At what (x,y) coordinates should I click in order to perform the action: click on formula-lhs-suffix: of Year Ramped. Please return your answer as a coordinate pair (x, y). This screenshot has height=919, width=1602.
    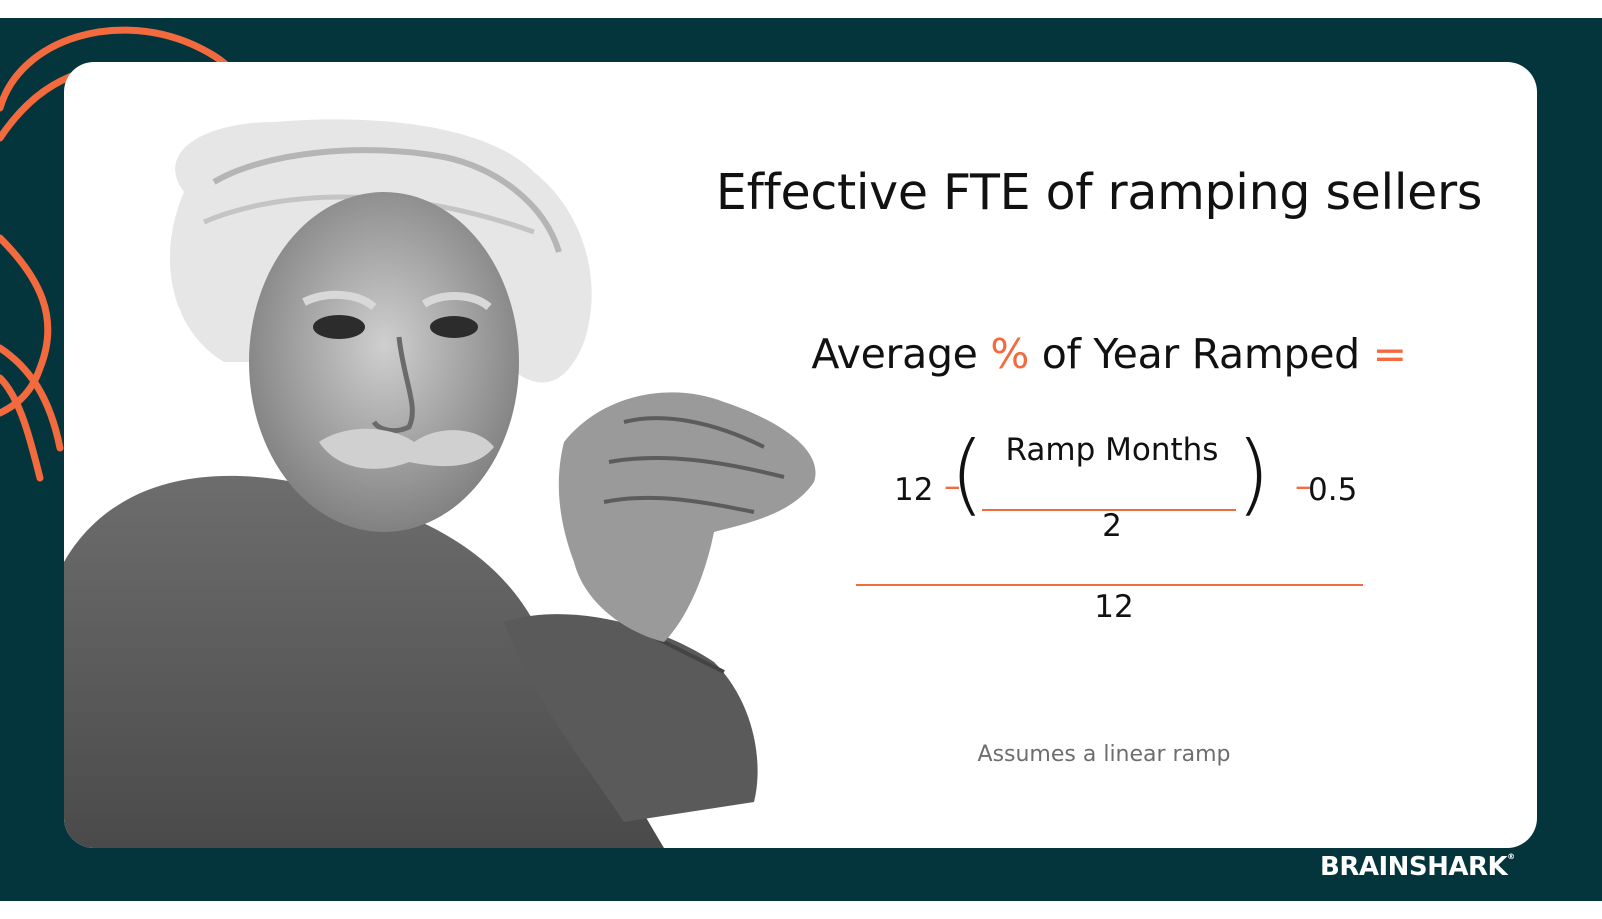
    Looking at the image, I should click on (1201, 354).